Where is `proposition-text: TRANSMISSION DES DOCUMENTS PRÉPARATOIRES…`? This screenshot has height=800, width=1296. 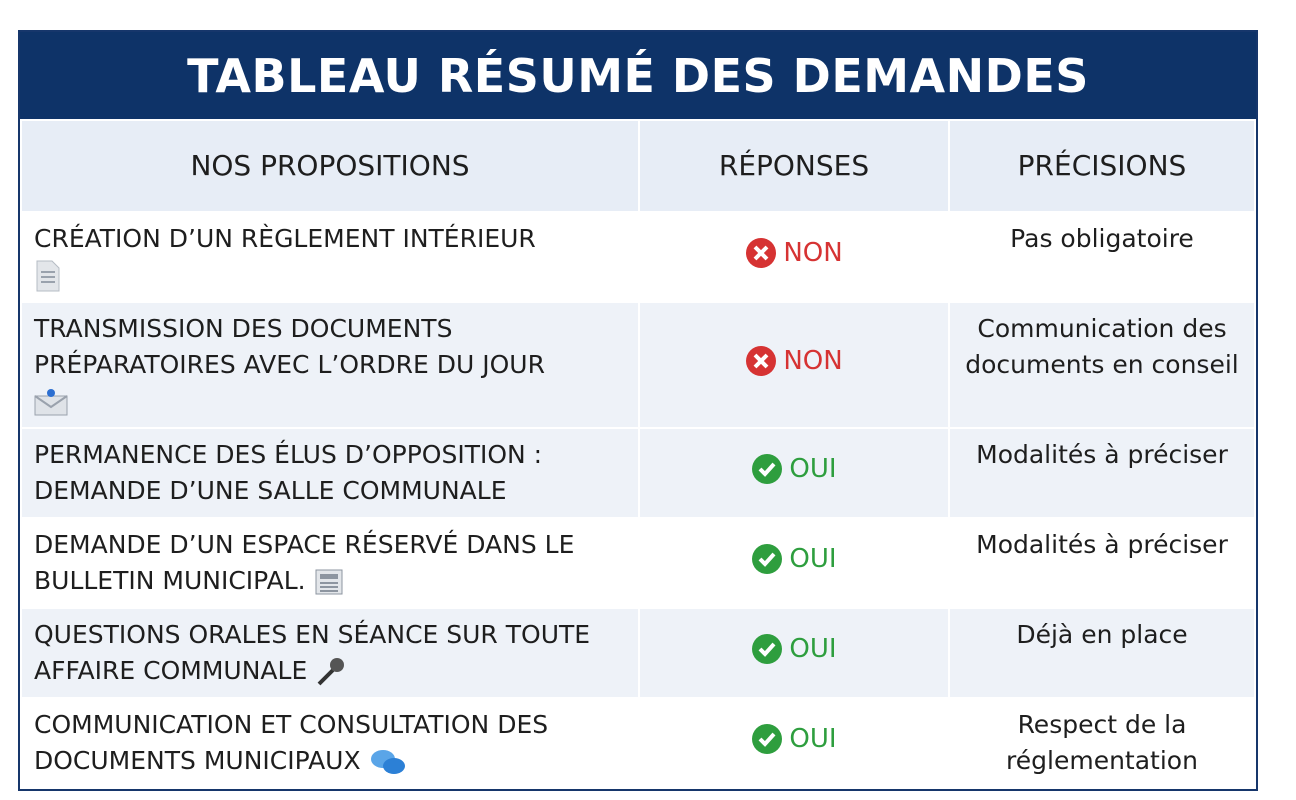
proposition-text: TRANSMISSION DES DOCUMENTS PRÉPARATOIRES… is located at coordinates (289, 346).